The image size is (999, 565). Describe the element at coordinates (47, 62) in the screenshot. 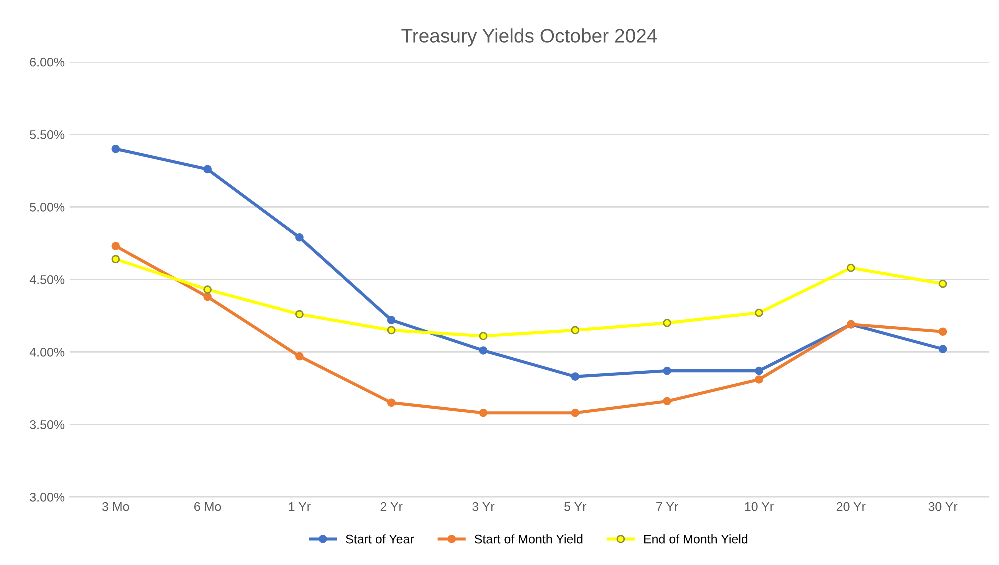

I see `y-tick-label: 6.00%` at that location.